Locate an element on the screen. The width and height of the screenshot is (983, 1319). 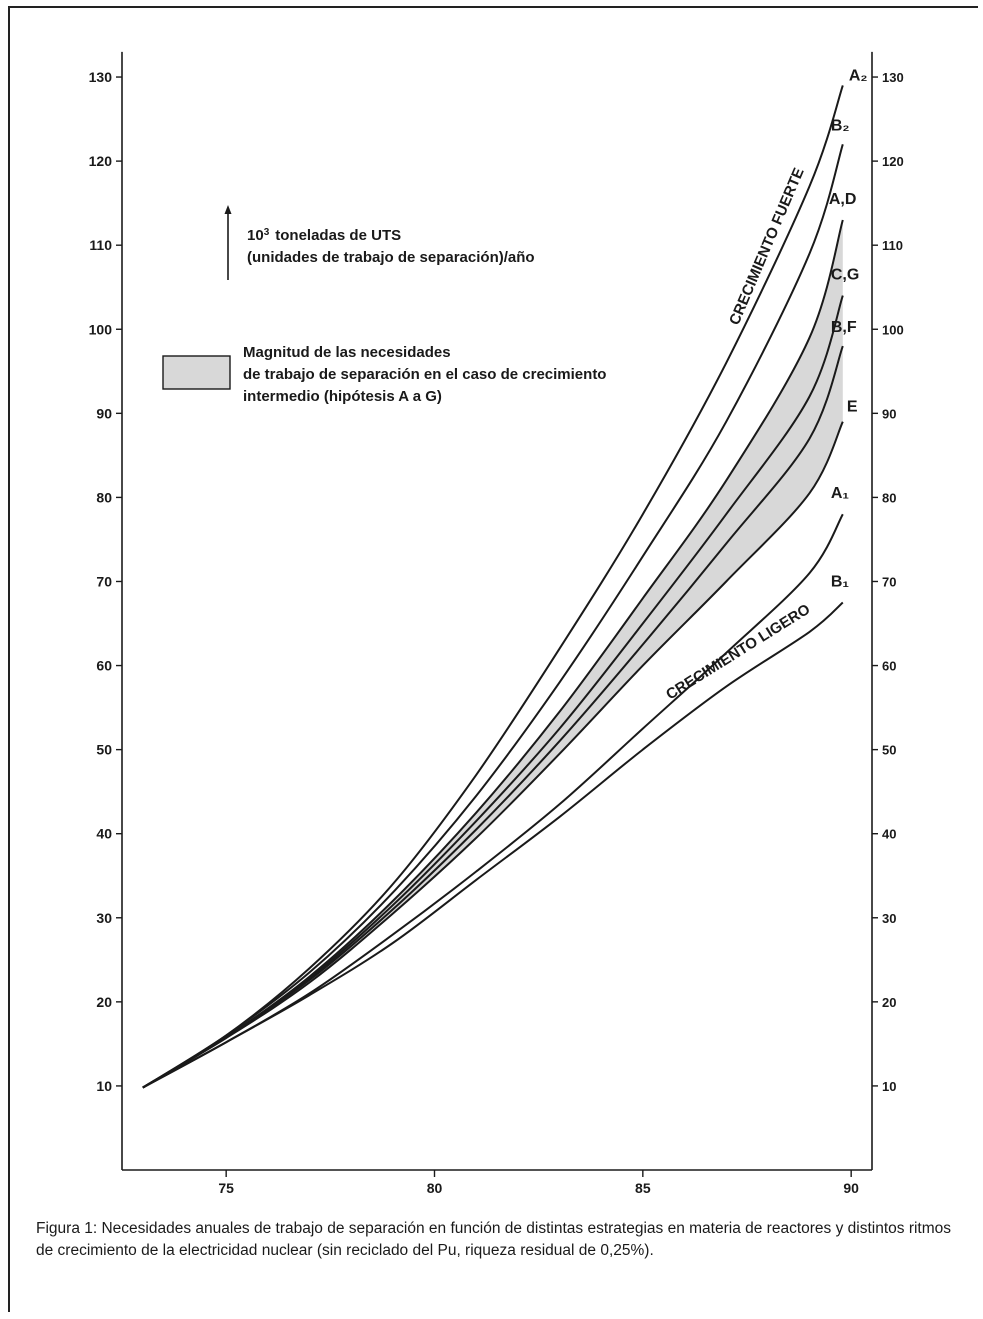
y-tick-label-right: 100 is located at coordinates (893, 329).